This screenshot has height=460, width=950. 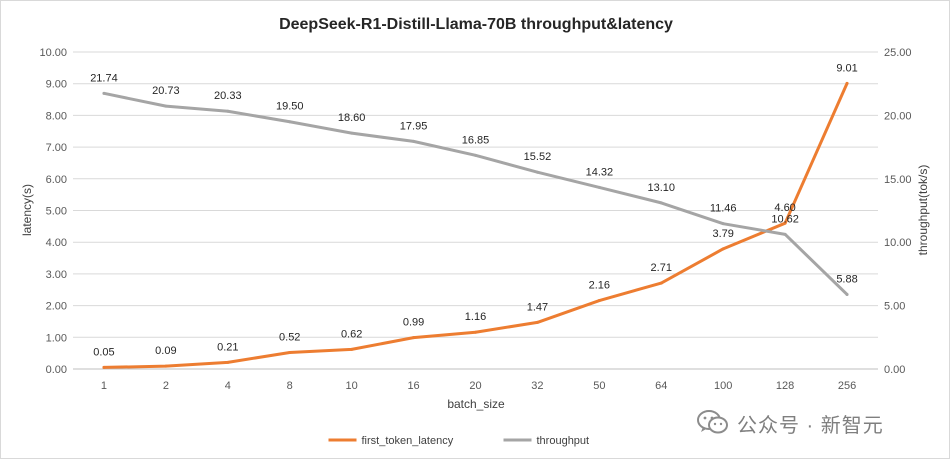 I want to click on y-axis-title: latency(s), so click(x=27, y=210).